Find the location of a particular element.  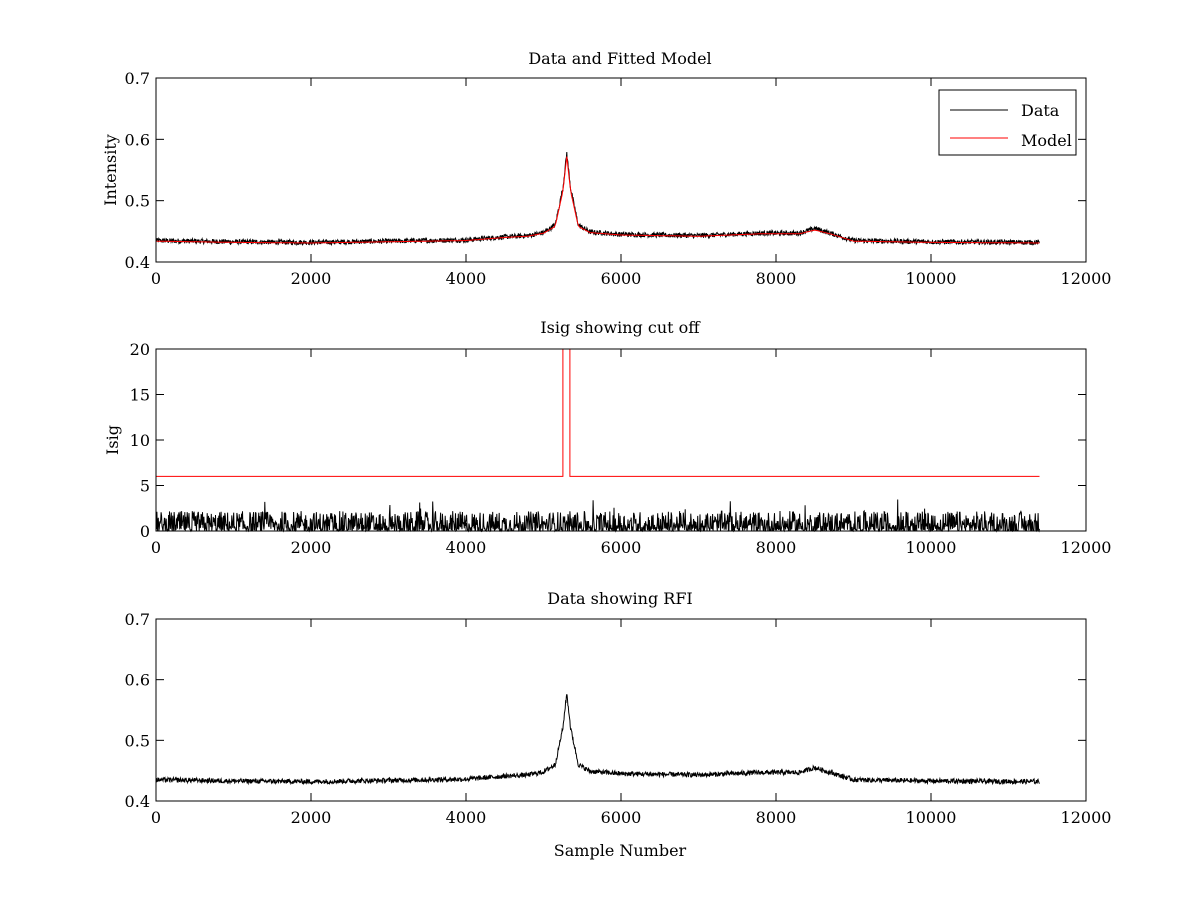

series-model is located at coordinates (597, 200).